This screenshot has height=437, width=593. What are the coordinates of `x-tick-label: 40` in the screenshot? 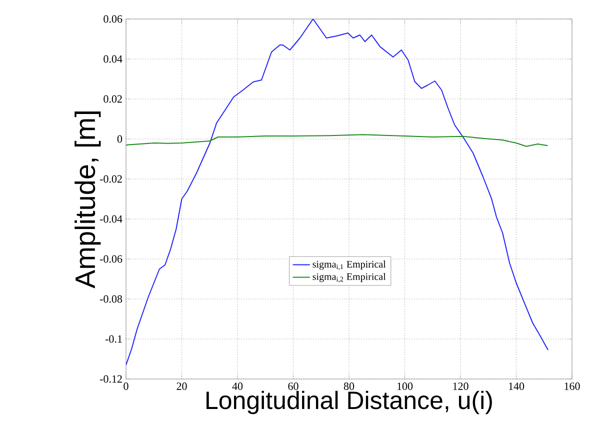 It's located at (237, 386).